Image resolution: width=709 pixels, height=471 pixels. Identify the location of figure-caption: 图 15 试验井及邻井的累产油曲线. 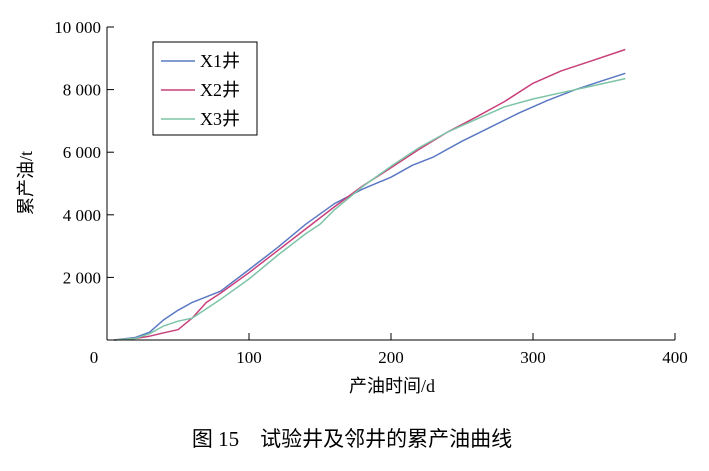
(352, 439).